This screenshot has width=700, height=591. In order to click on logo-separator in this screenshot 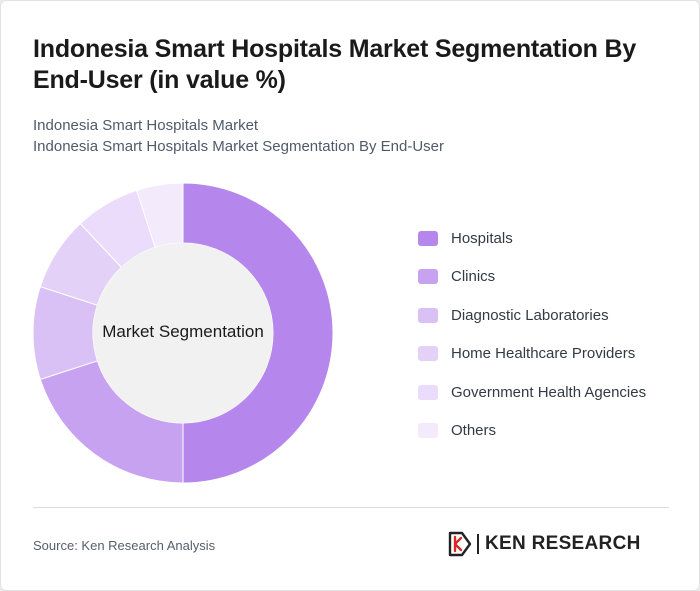, I will do `click(478, 544)`.